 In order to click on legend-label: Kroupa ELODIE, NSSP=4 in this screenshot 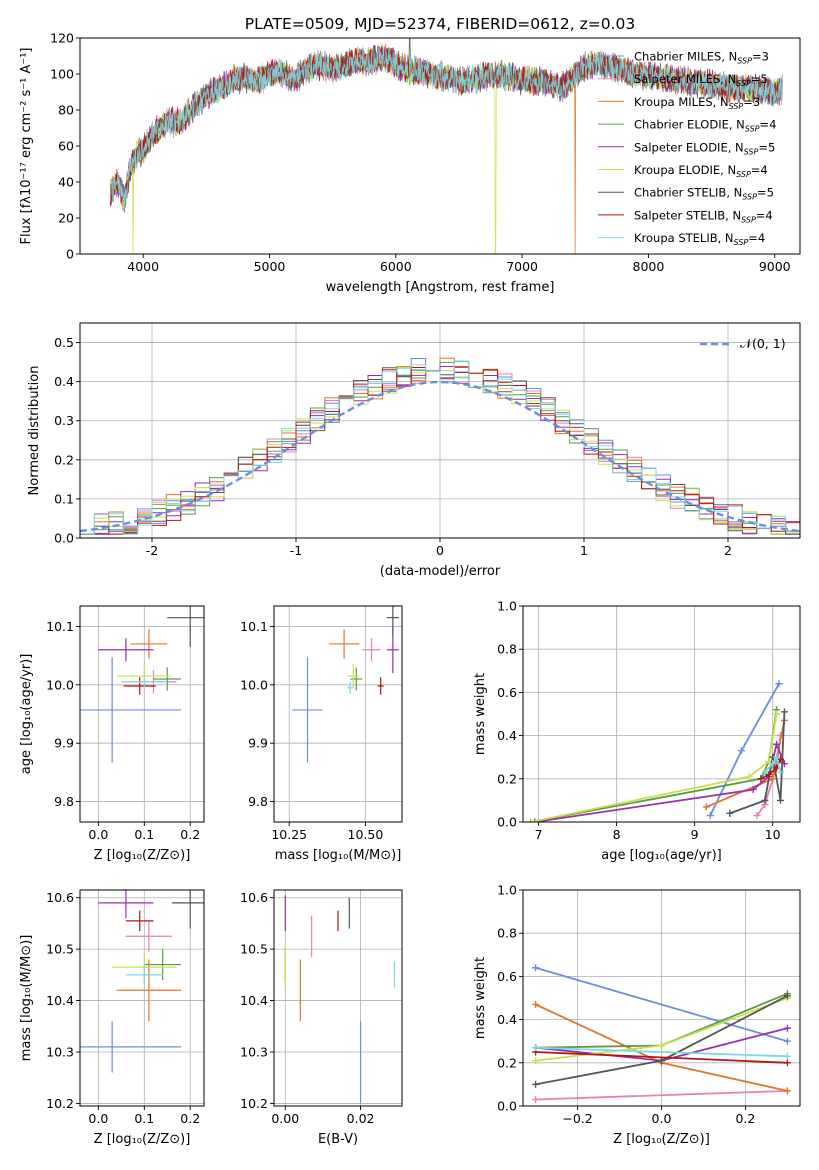, I will do `click(701, 171)`.